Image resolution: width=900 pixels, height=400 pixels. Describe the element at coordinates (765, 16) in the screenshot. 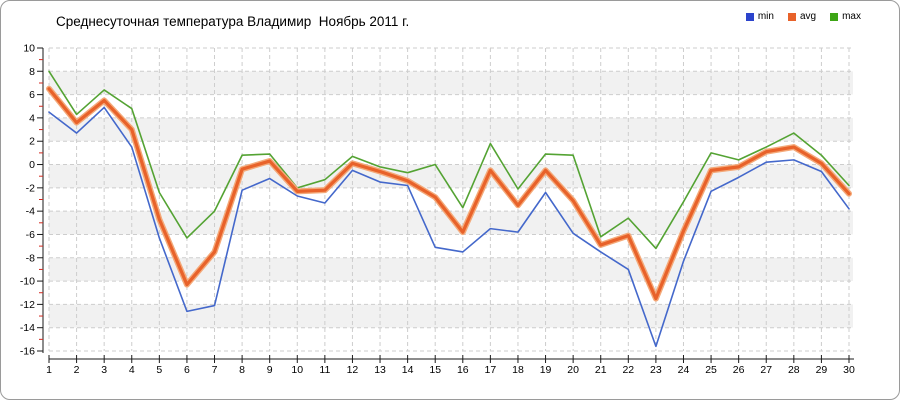

I see `legend-label: min` at that location.